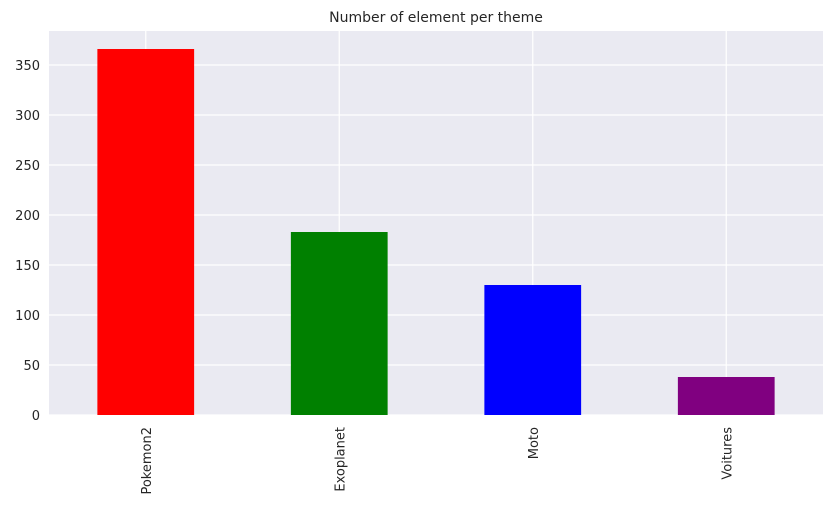  Describe the element at coordinates (147, 461) in the screenshot. I see `x-tick-label: Pokemon2` at that location.